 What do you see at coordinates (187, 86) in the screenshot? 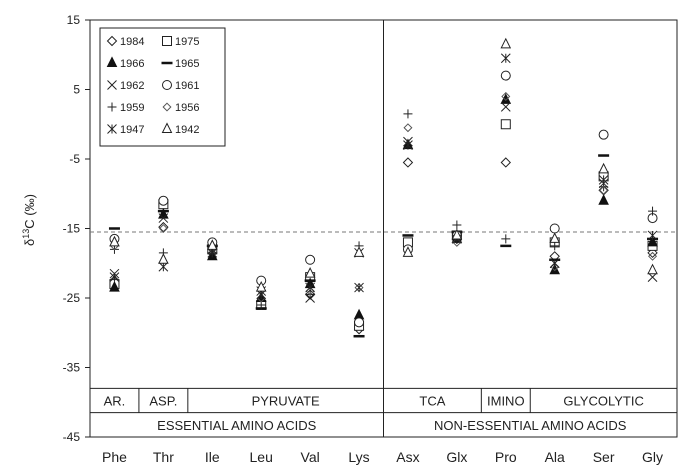
I see `legend-label-1961: 1961` at bounding box center [187, 86].